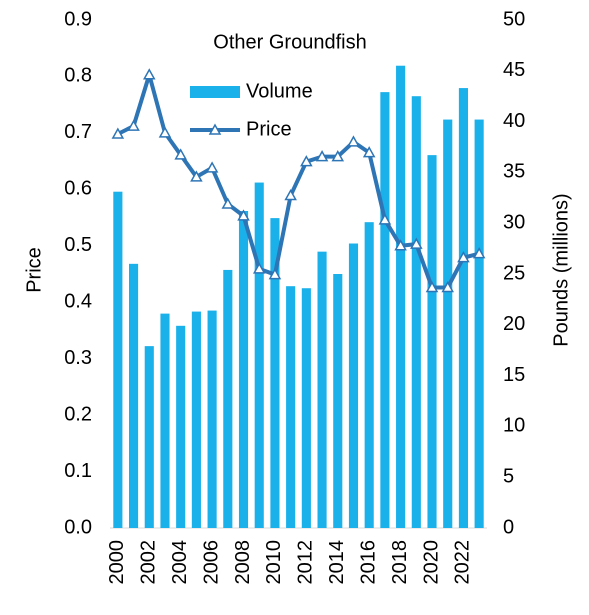 The width and height of the screenshot is (589, 615). What do you see at coordinates (514, 121) in the screenshot?
I see `y2-tick-label: 40` at bounding box center [514, 121].